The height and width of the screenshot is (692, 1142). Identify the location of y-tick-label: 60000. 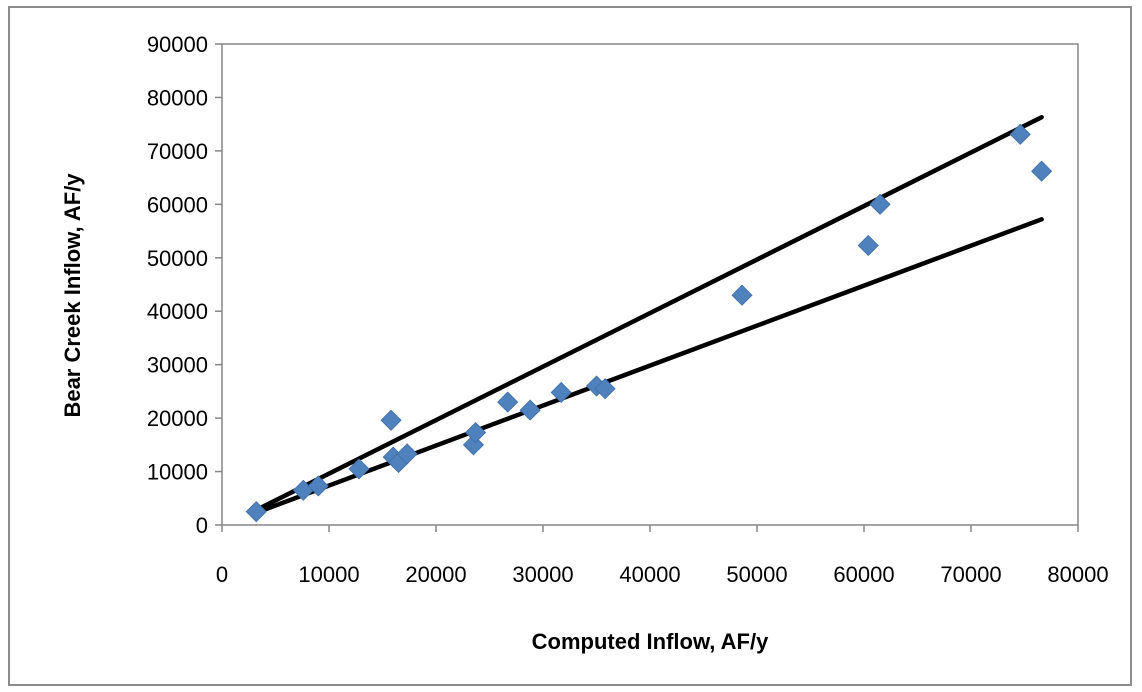
(177, 204).